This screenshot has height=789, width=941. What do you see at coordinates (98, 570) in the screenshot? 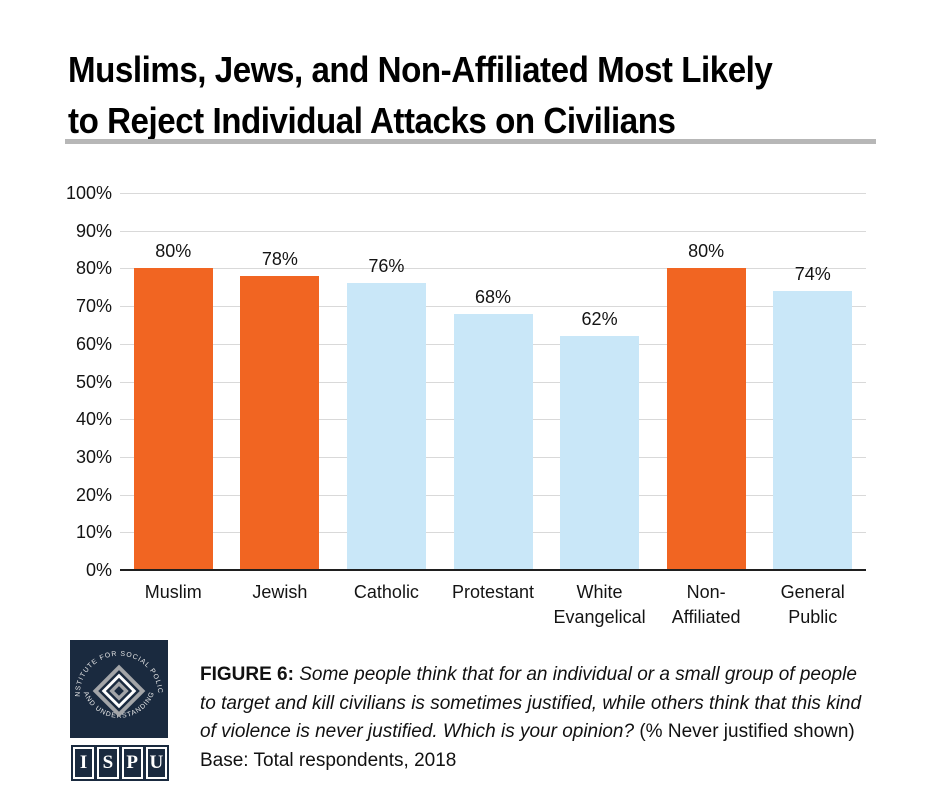
I see `y-axis-tick-label: 0%` at bounding box center [98, 570].